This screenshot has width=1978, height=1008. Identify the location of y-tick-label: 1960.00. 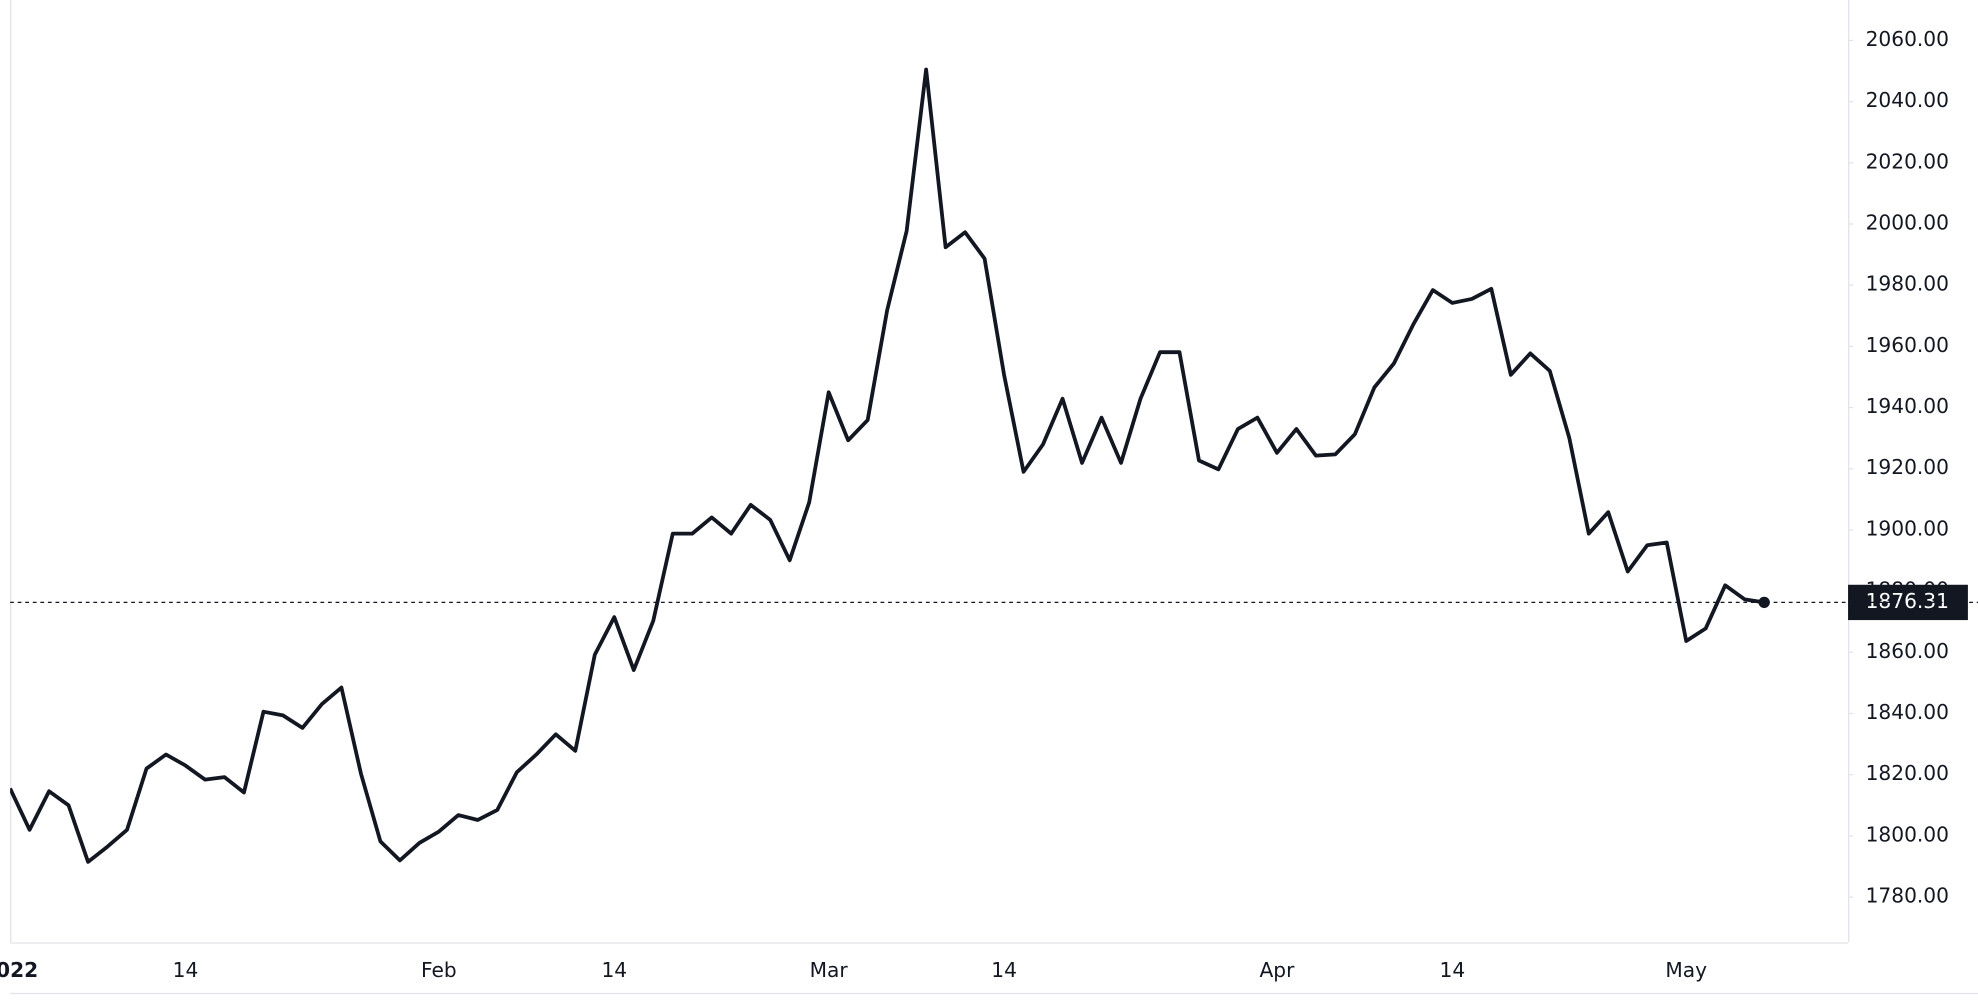
(1907, 345).